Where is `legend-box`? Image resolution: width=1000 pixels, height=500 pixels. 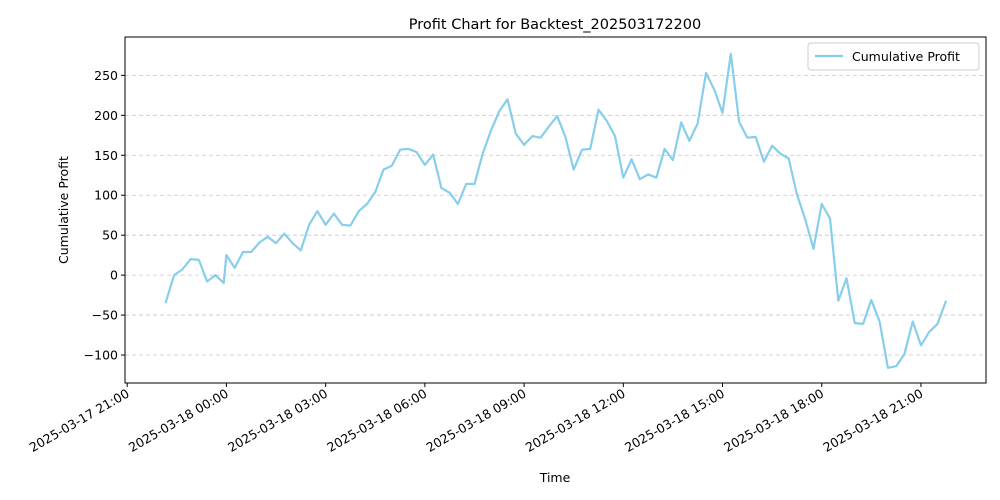
legend-box is located at coordinates (893, 56).